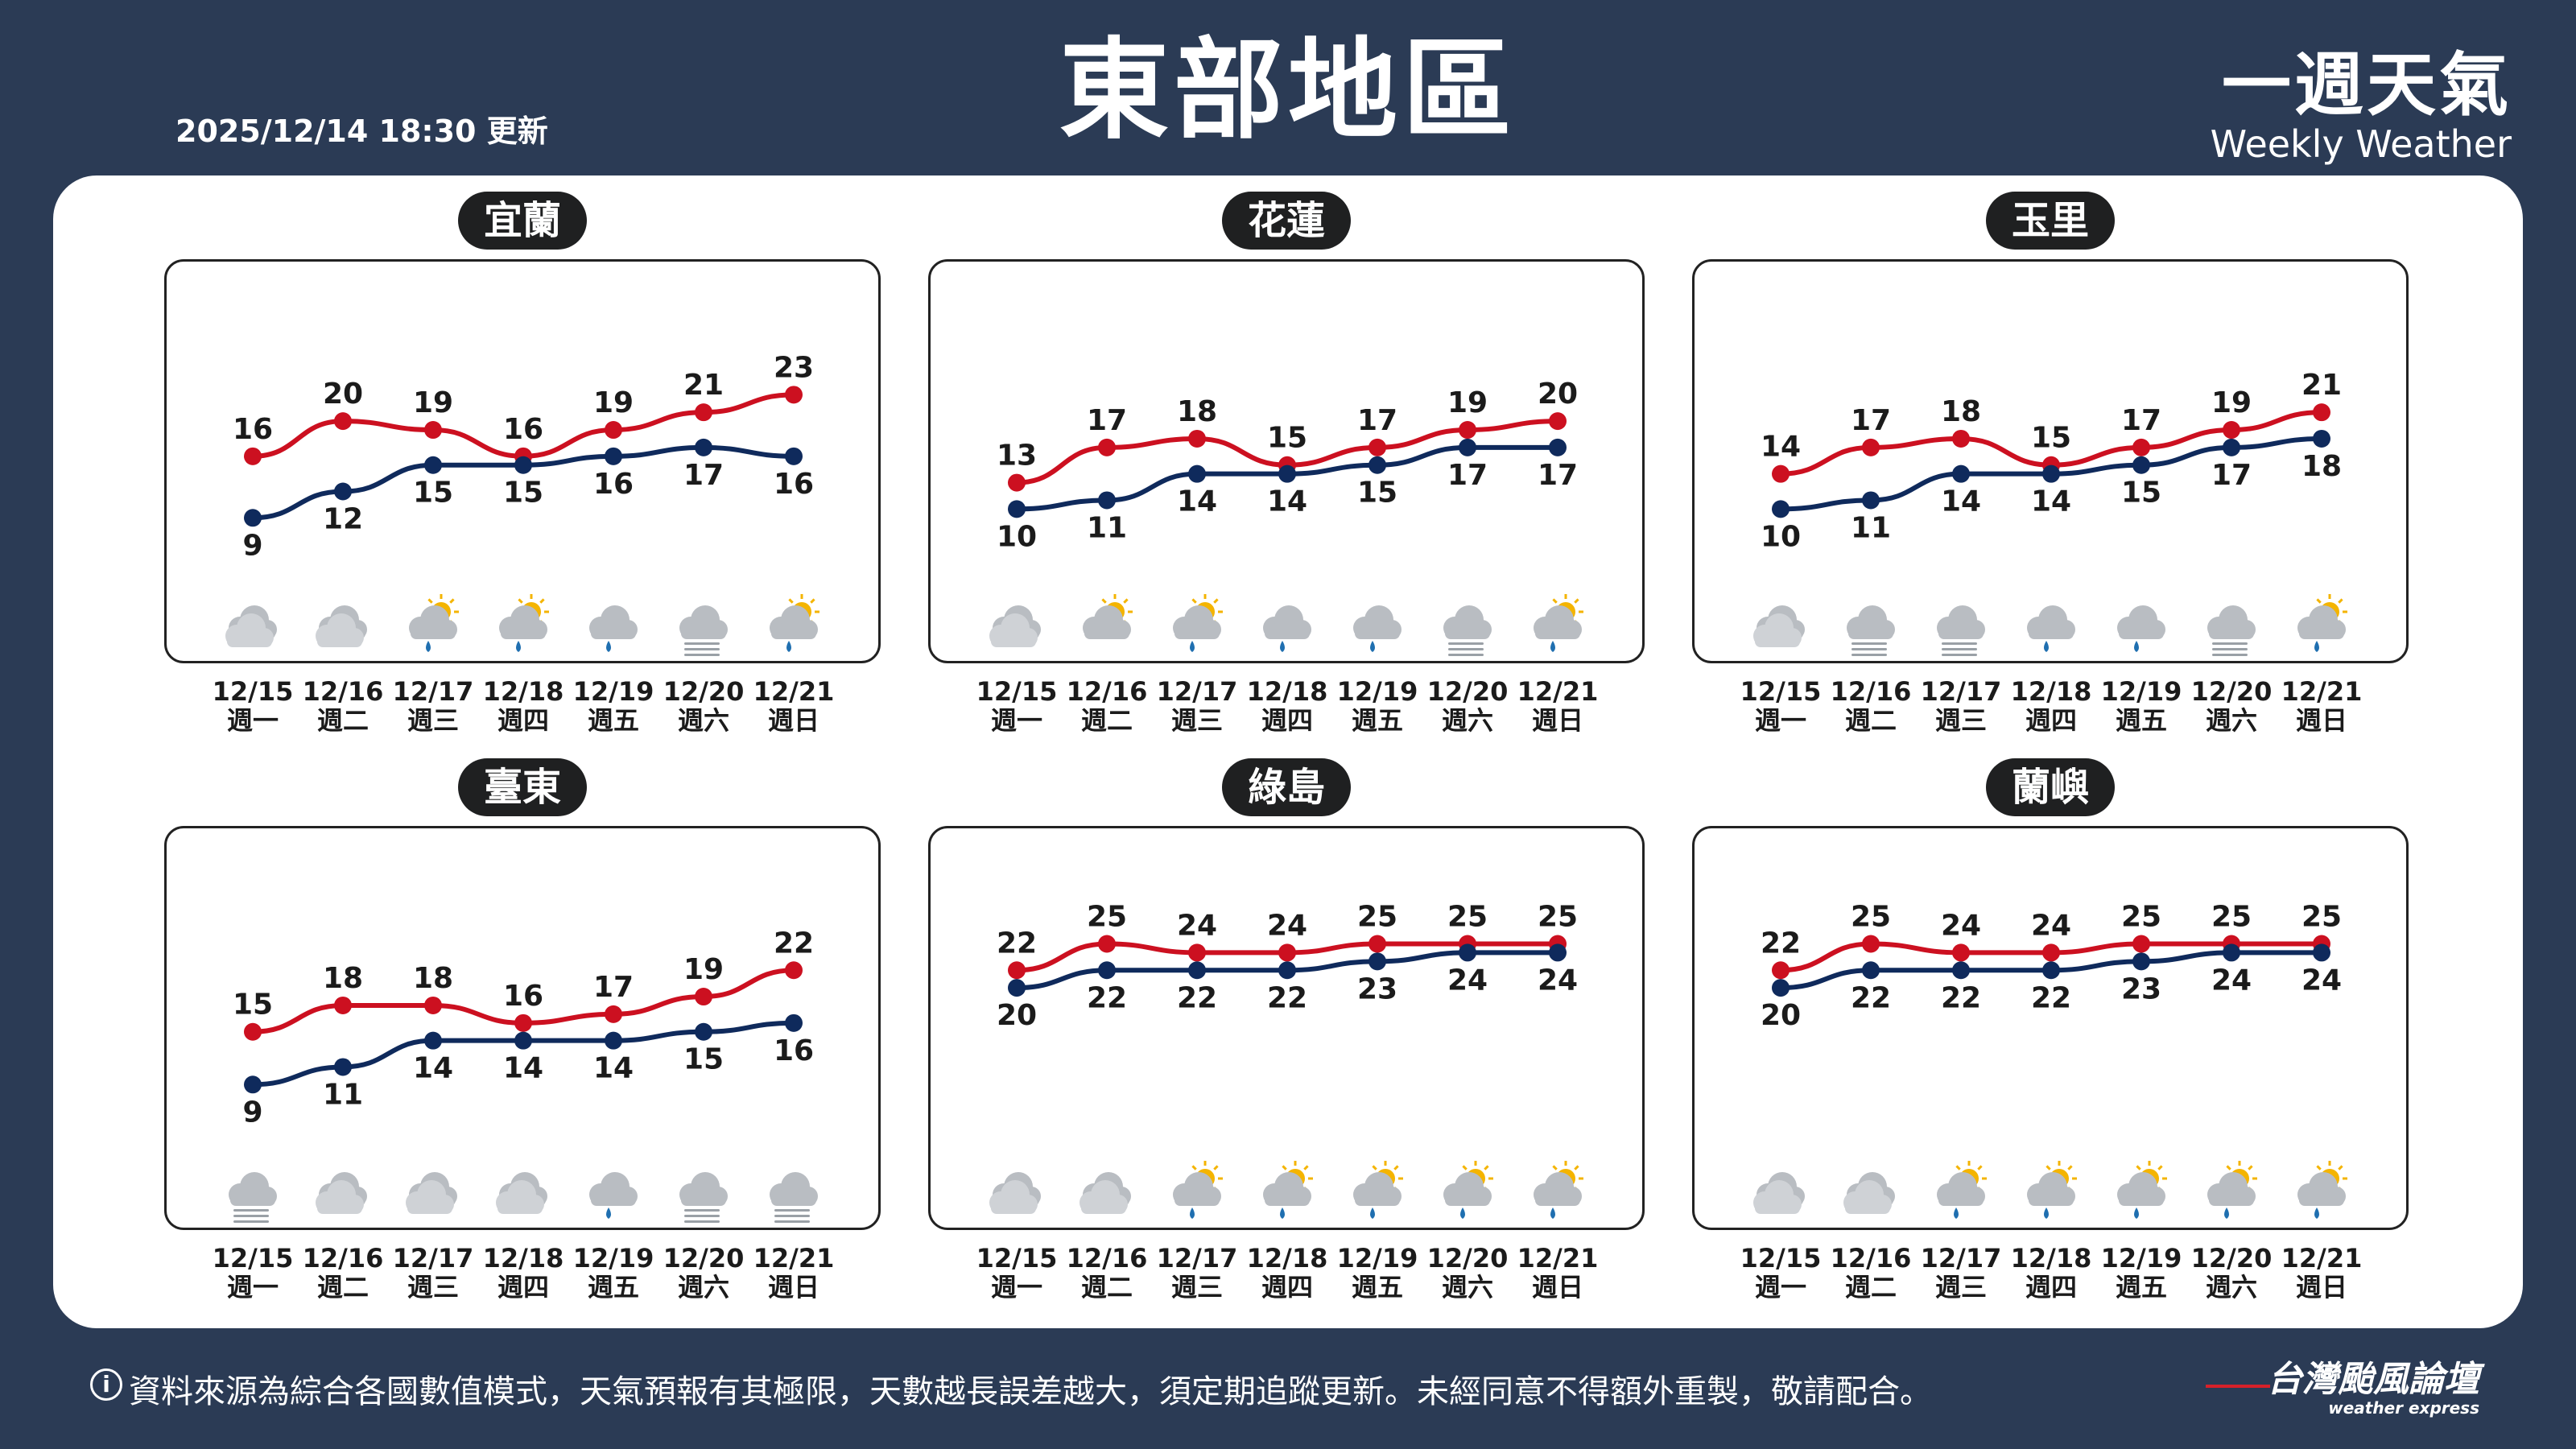  I want to click on station-name: 花蓮, so click(1286, 221).